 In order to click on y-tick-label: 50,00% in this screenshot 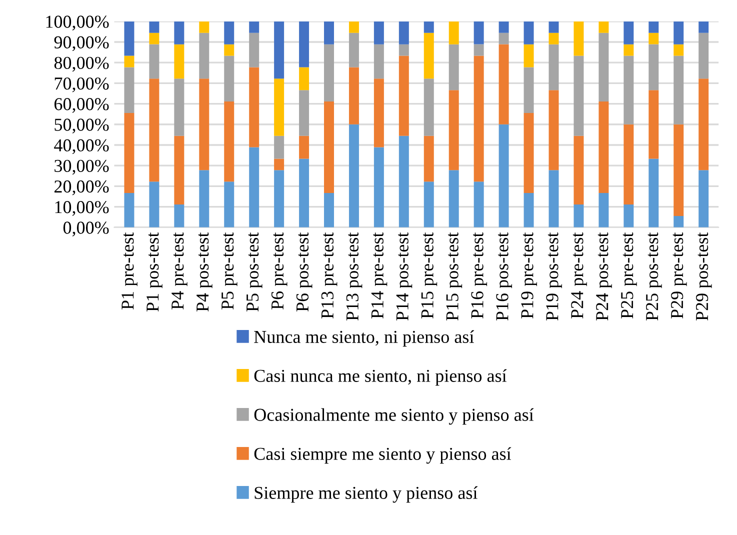, I will do `click(81, 126)`.